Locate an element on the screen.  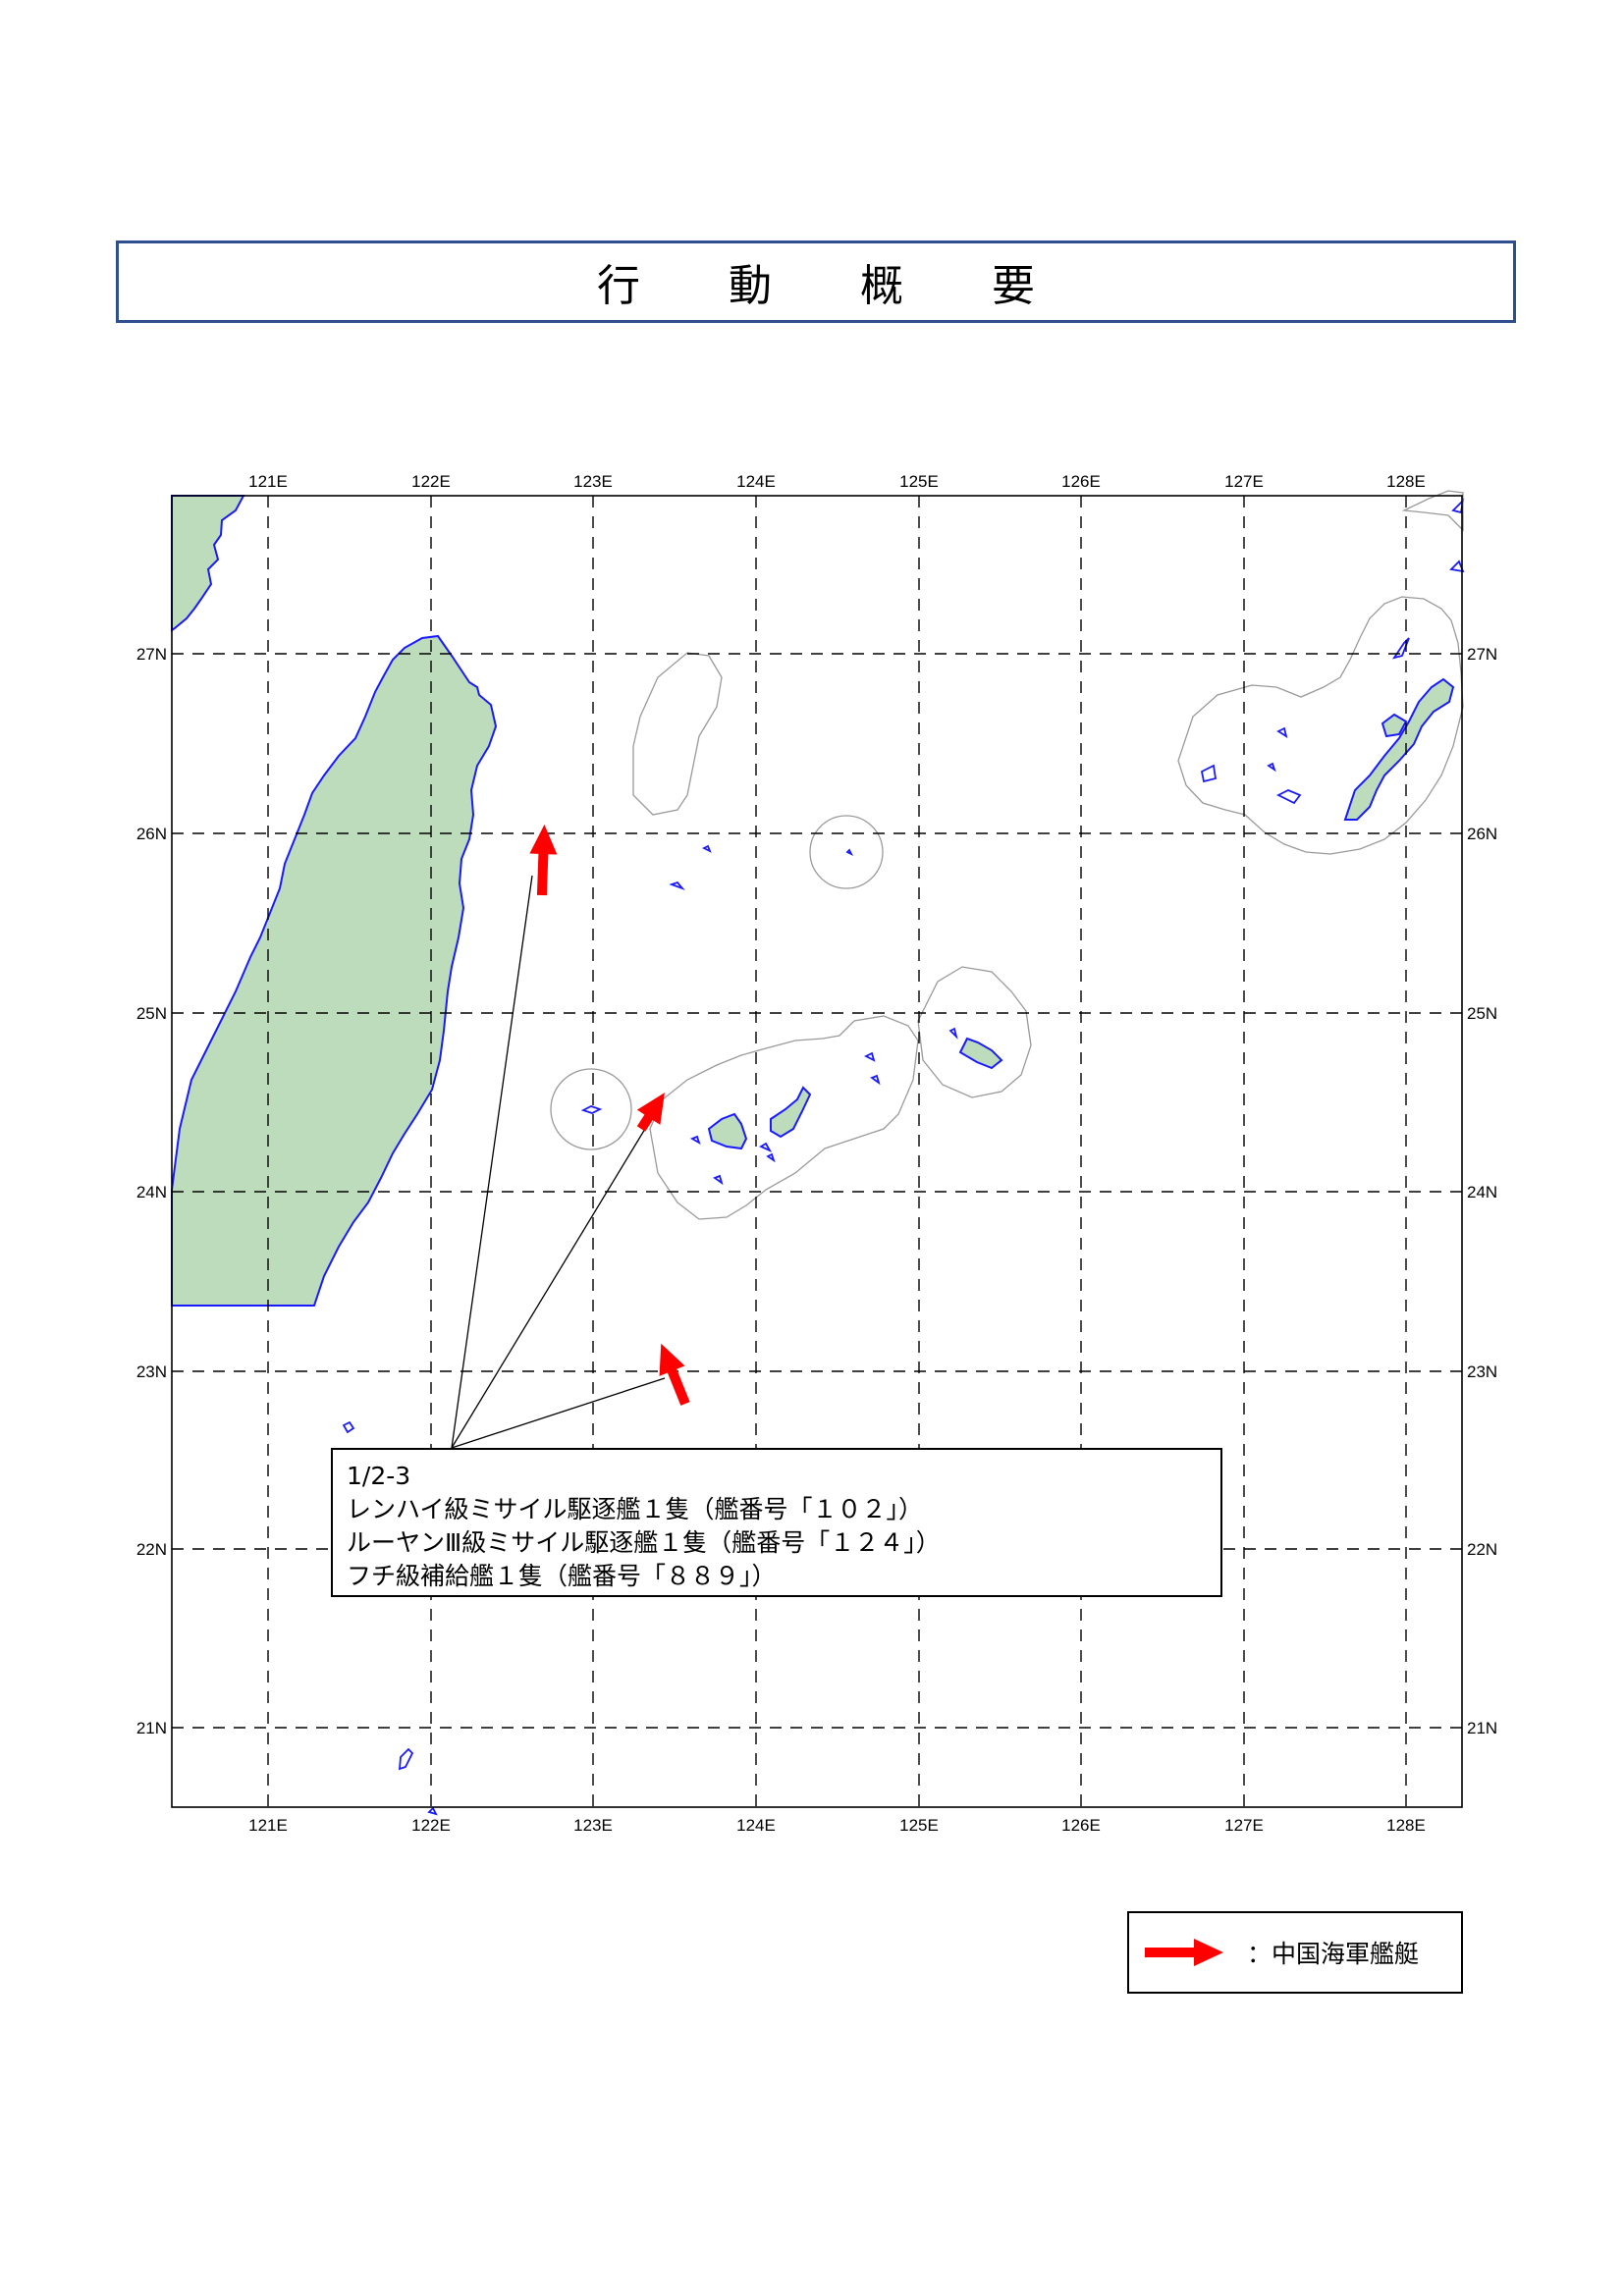
callout-line-2: ルーヤンⅢ級ミサイル駆逐艦１隻（艦番号「１２４」） is located at coordinates (644, 1543).